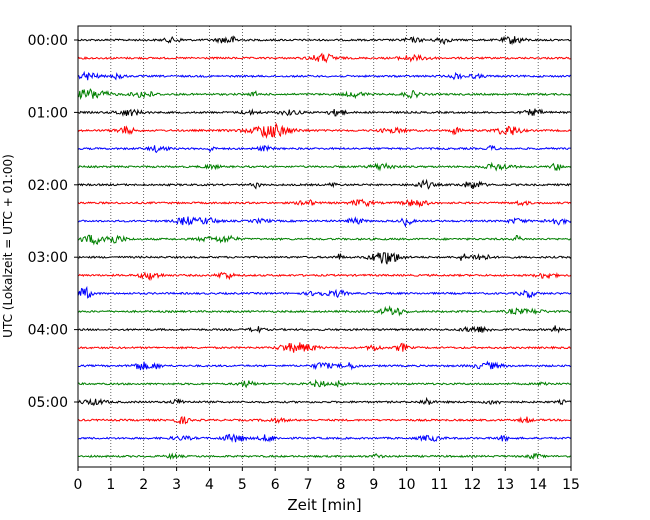 This screenshot has width=650, height=520. I want to click on x-tick-label: 10, so click(407, 485).